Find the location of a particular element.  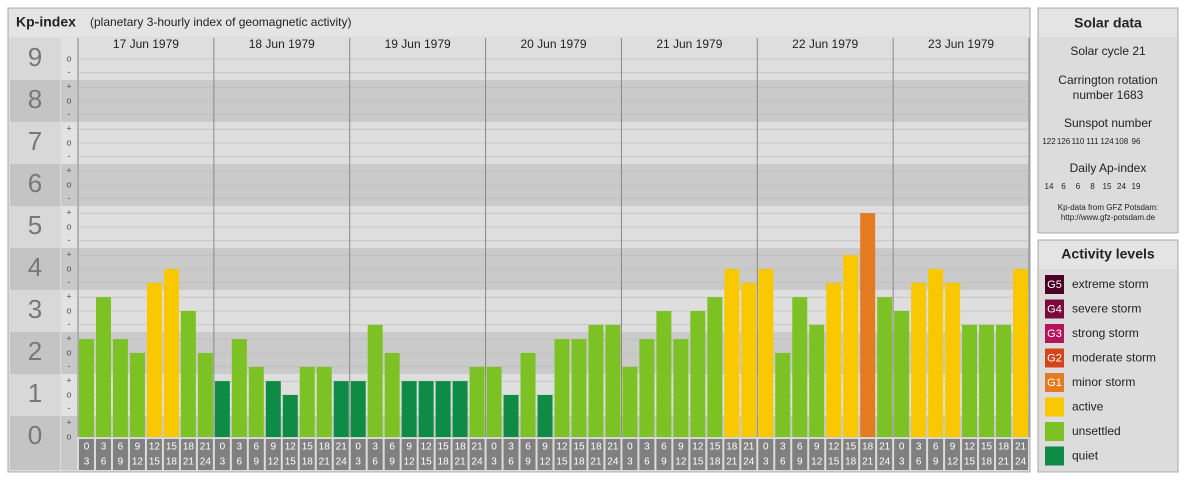

y-tick-label: 9 is located at coordinates (35, 57).